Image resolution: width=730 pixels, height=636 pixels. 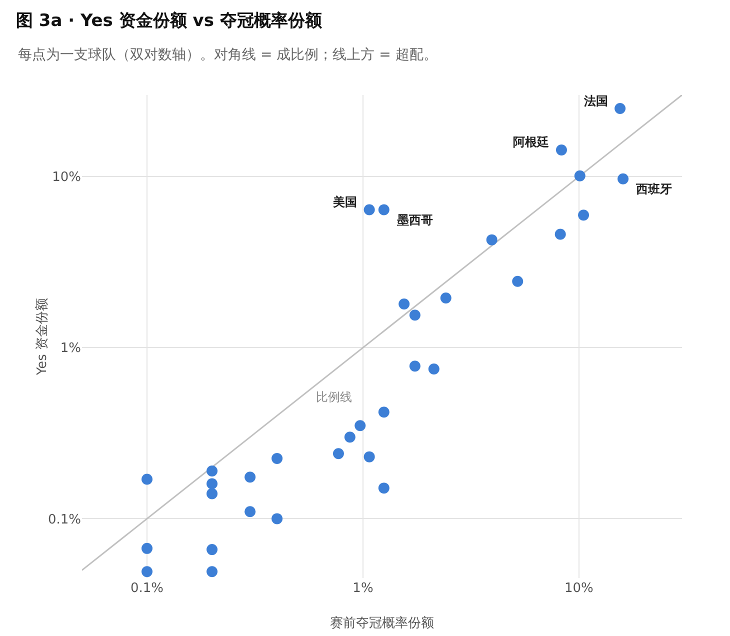 I want to click on y-tick-label: 10%, so click(x=66, y=178).